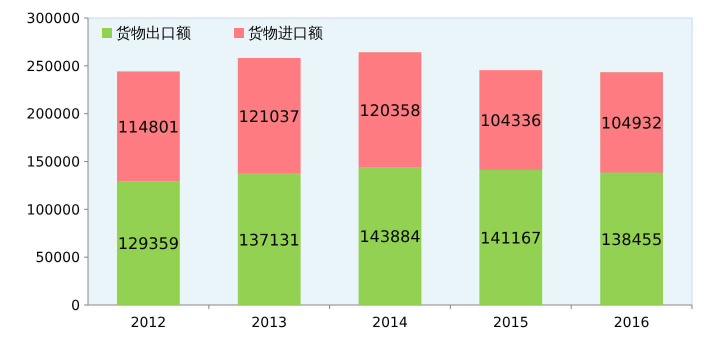 This screenshot has height=355, width=716. I want to click on x-tick-label: 2012, so click(148, 323).